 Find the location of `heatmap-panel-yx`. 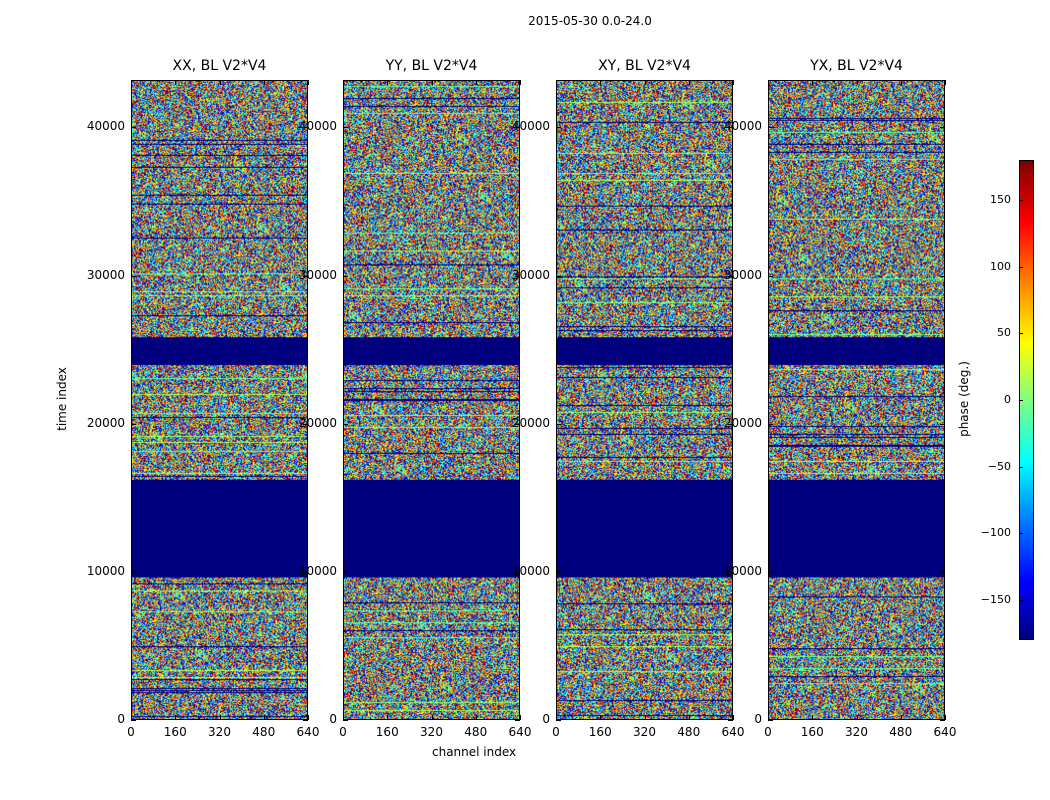

heatmap-panel-yx is located at coordinates (856, 400).